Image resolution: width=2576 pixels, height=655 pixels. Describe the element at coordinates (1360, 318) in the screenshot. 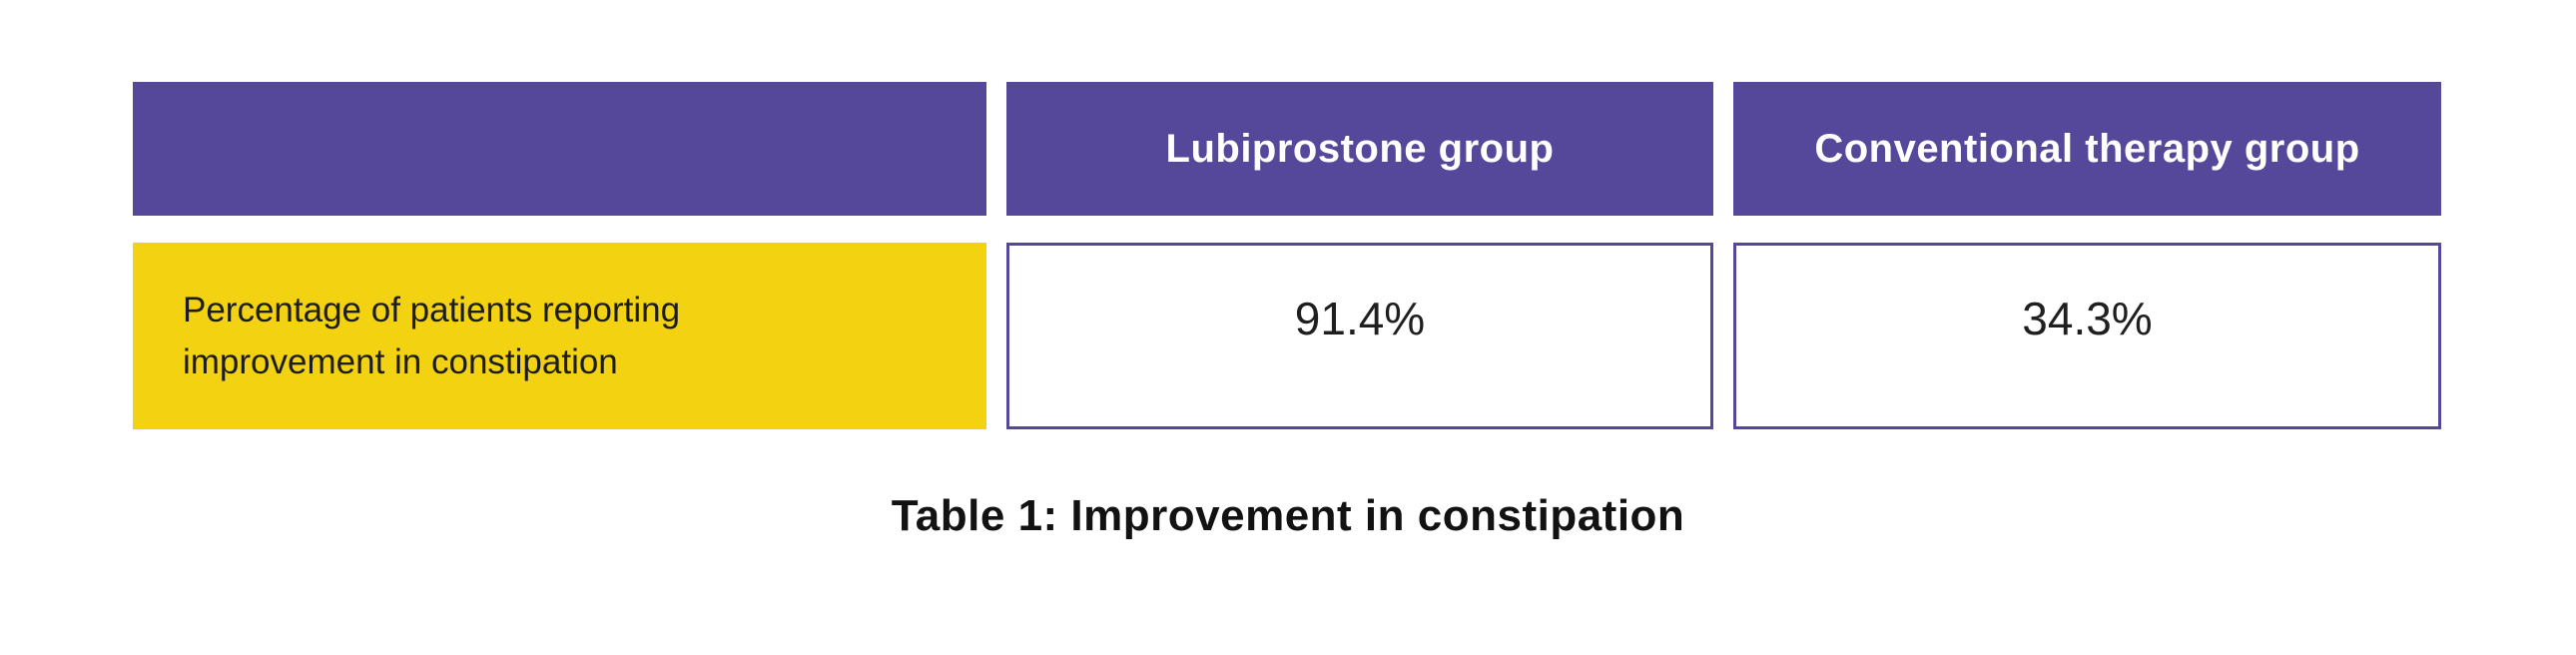

I see `value-lubiprostone: 91.4%` at that location.